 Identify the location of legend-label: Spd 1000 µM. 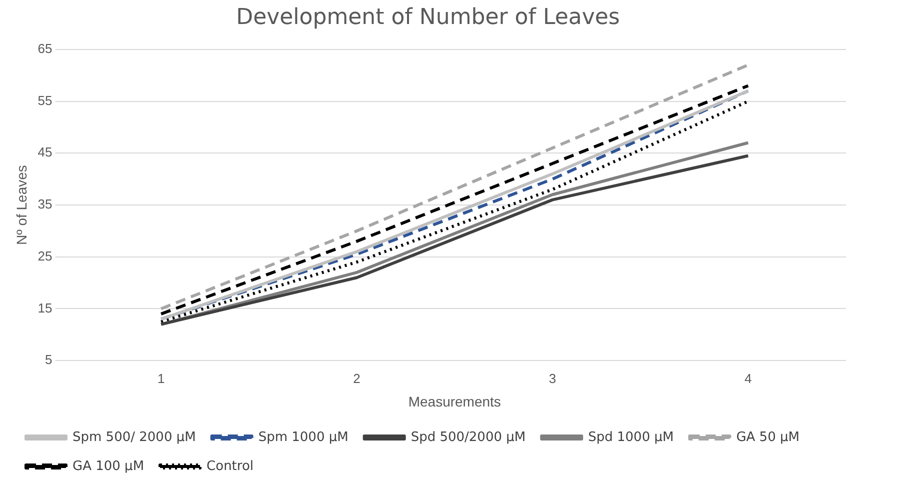
(631, 437).